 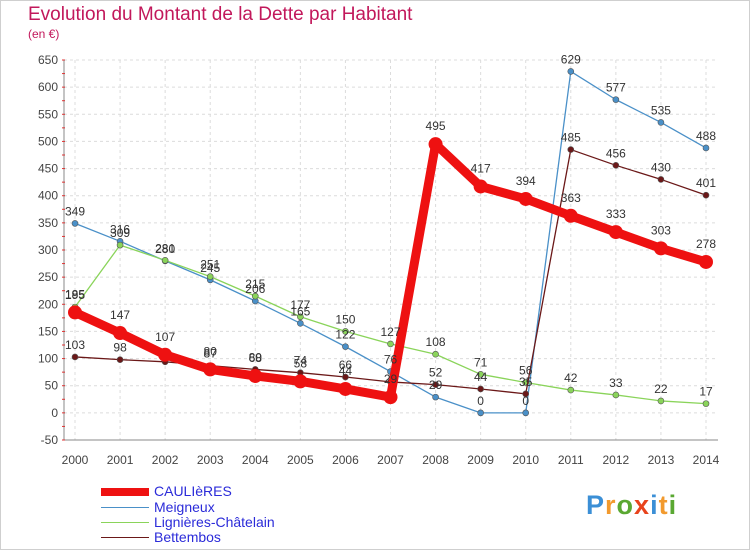 I want to click on y-tick-label: 500, so click(x=48, y=141).